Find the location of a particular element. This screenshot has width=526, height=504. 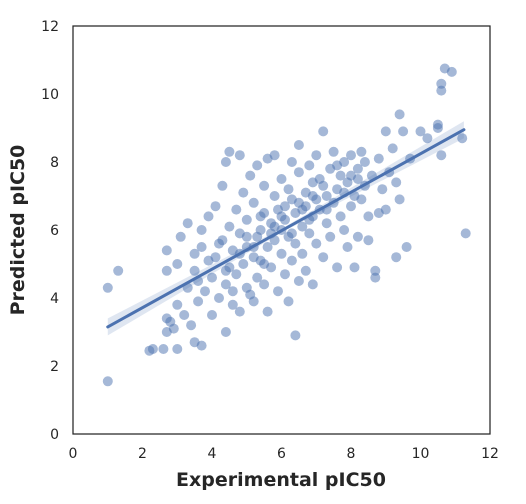

y-axis-ticks: 0 2 4 6 8 10 12 is located at coordinates (50, 231).